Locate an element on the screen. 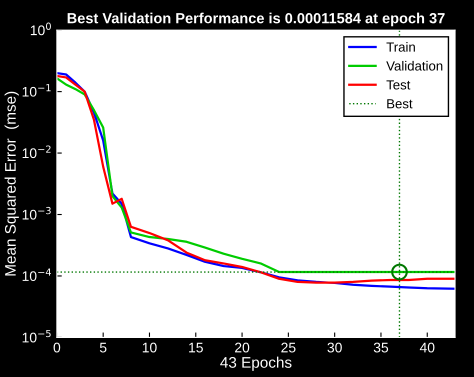 The height and width of the screenshot is (377, 474). y-axis-title: Mean Squared Error (mse) is located at coordinates (11, 184).